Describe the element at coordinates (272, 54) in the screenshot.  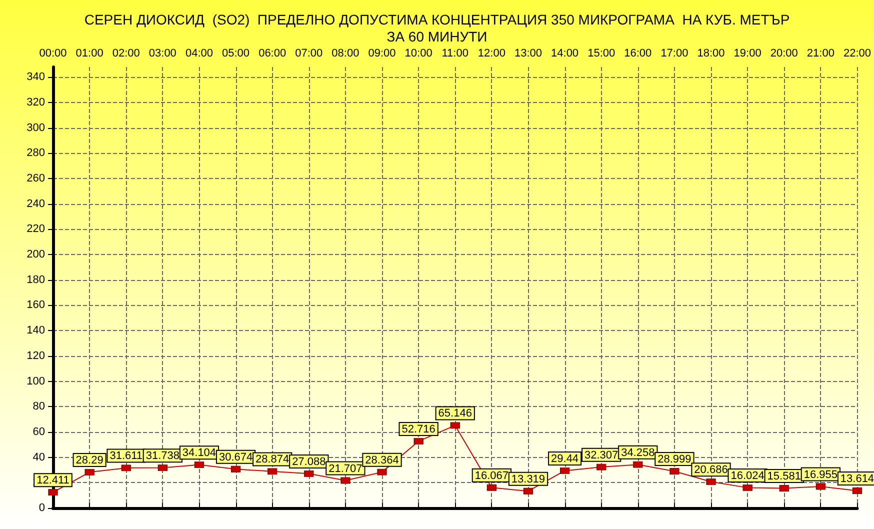
I see `x-tick-label: 06:00` at that location.